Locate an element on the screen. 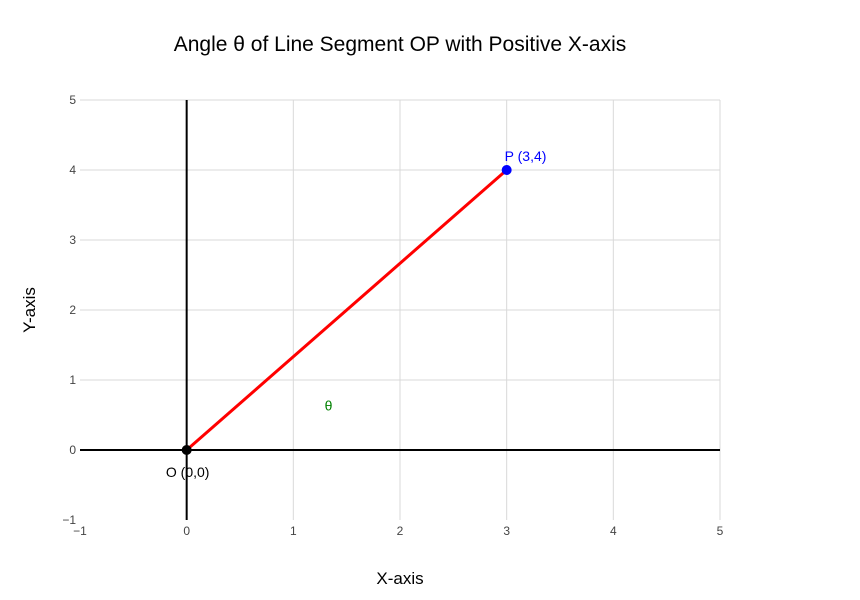 The image size is (860, 600). x-tick-label: 1 is located at coordinates (293, 531).